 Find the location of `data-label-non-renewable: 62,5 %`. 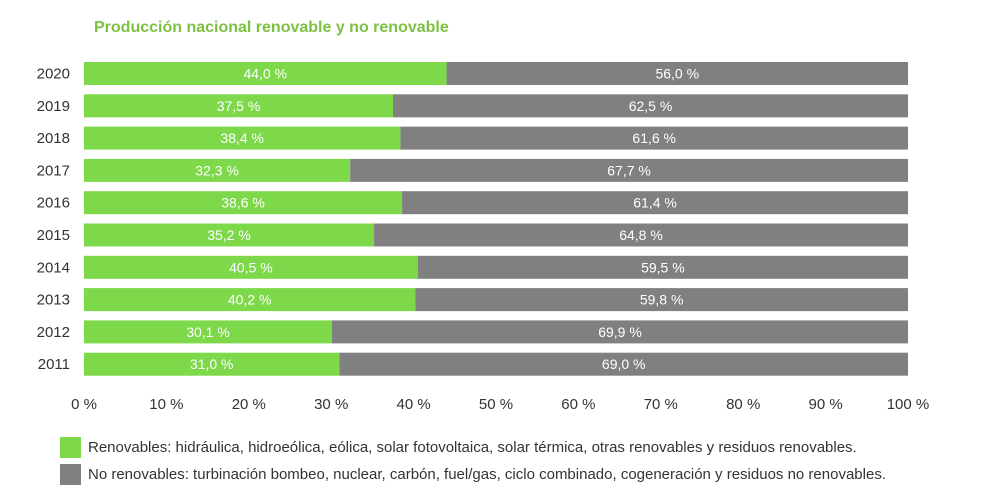

data-label-non-renewable: 62,5 % is located at coordinates (651, 106).